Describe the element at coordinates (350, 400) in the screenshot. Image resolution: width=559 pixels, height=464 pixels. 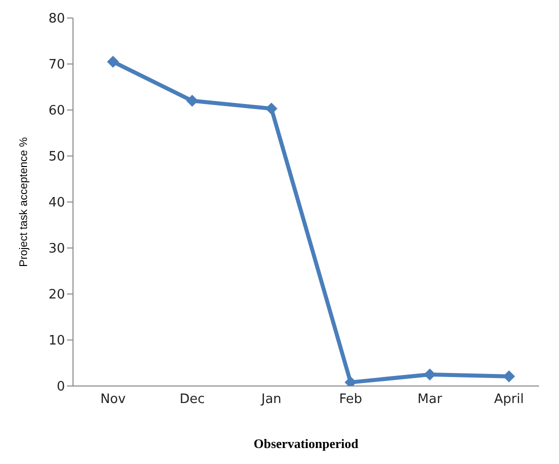
I see `x-tick-label: Feb` at that location.